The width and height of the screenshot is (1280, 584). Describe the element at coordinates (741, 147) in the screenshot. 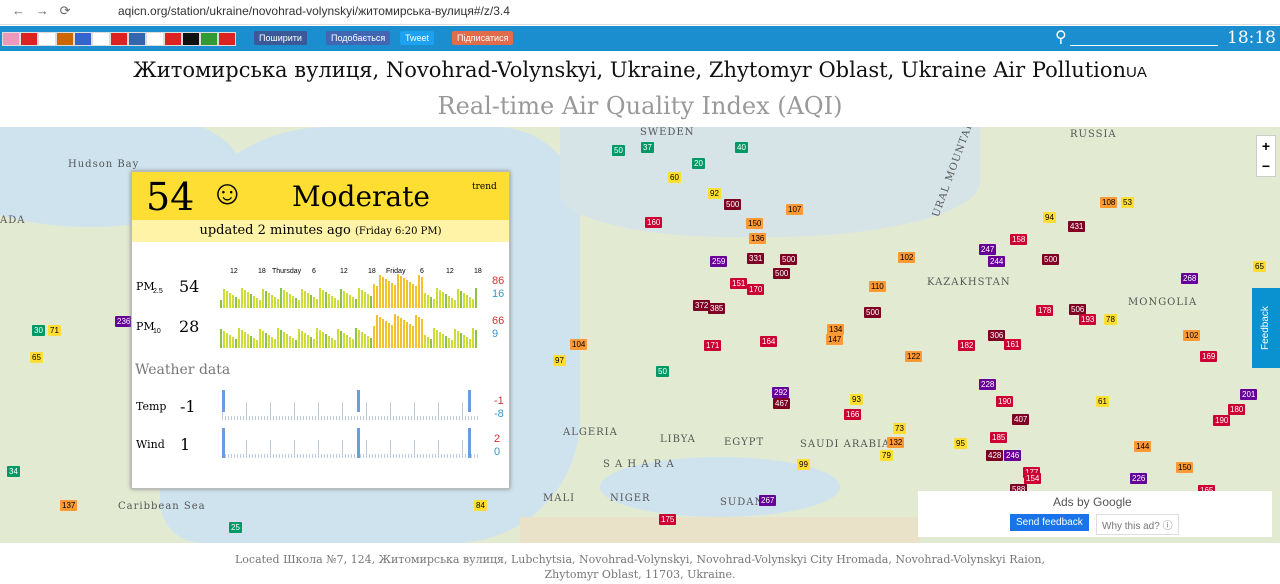

I see `aqi-marker: 40` at that location.